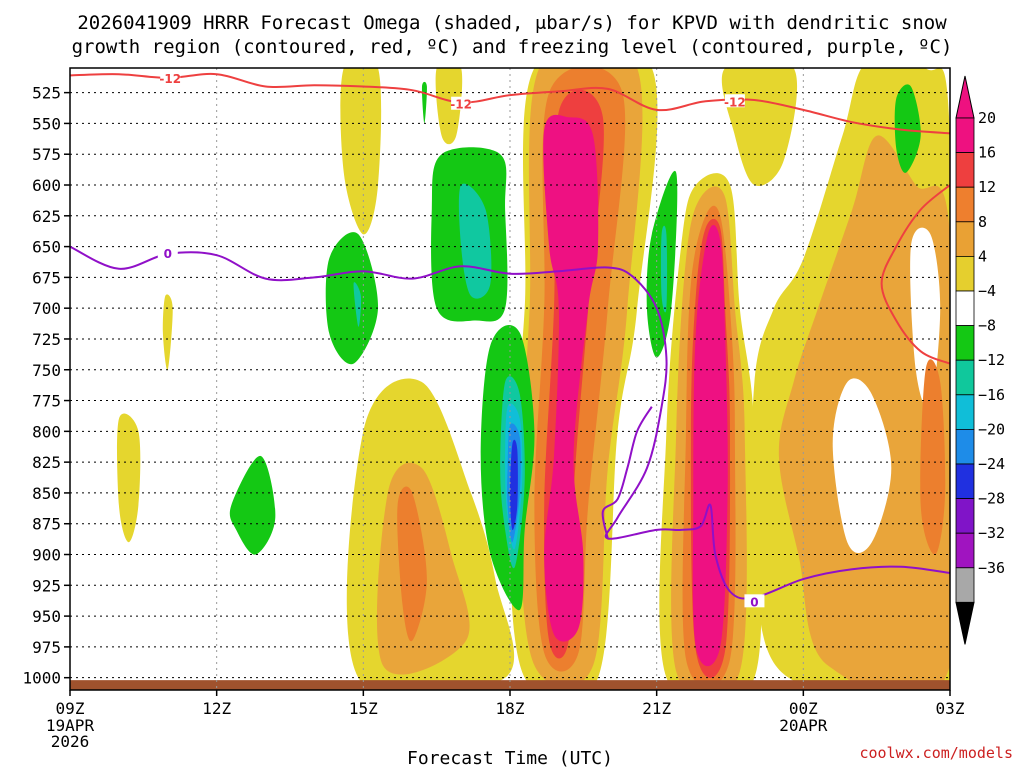 The height and width of the screenshot is (768, 1024). I want to click on freezing-level-0-line-label-1: 0, so click(754, 602).